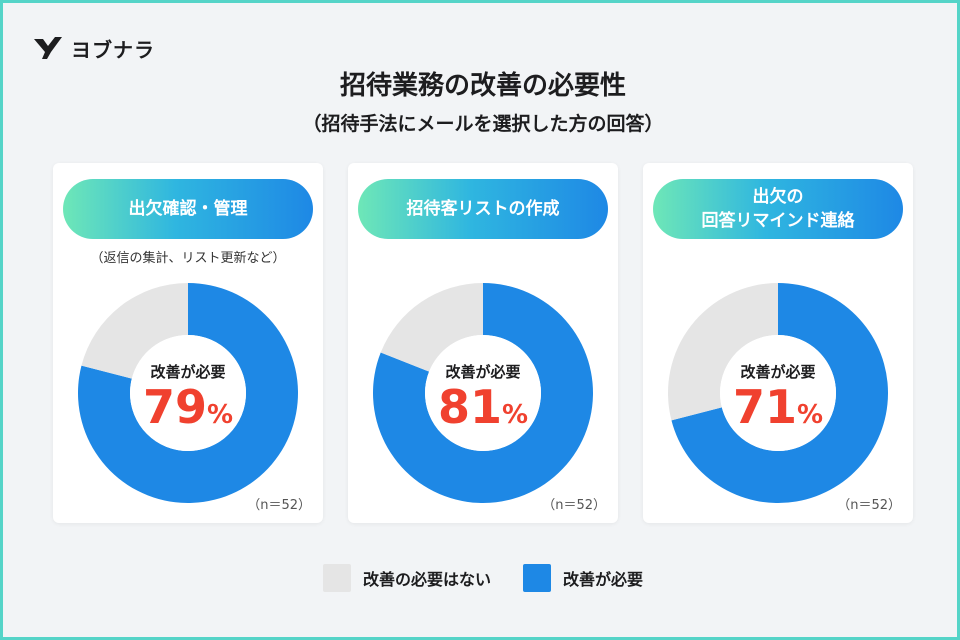  Describe the element at coordinates (764, 407) in the screenshot. I see `center-number: 71` at that location.